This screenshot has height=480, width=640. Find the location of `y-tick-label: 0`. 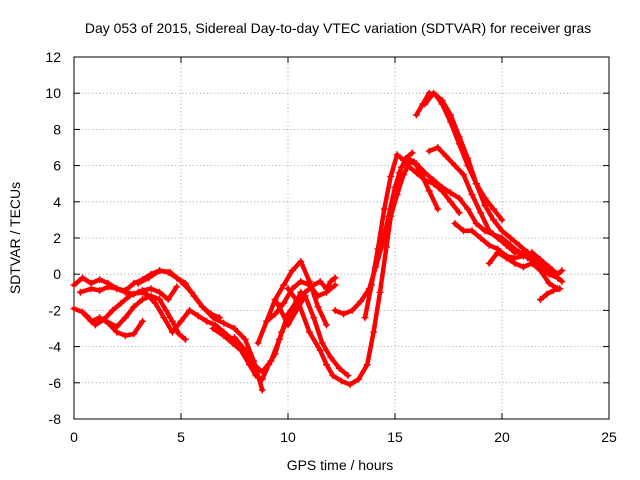

y-tick-label: 0 is located at coordinates (57, 274).